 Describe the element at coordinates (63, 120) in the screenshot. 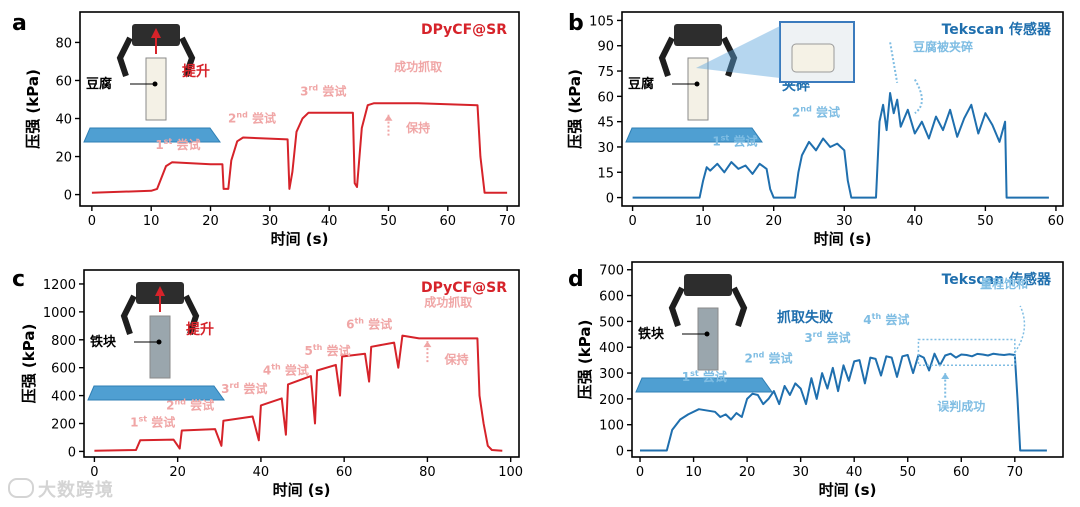

I see `y-tick-label: 40` at that location.